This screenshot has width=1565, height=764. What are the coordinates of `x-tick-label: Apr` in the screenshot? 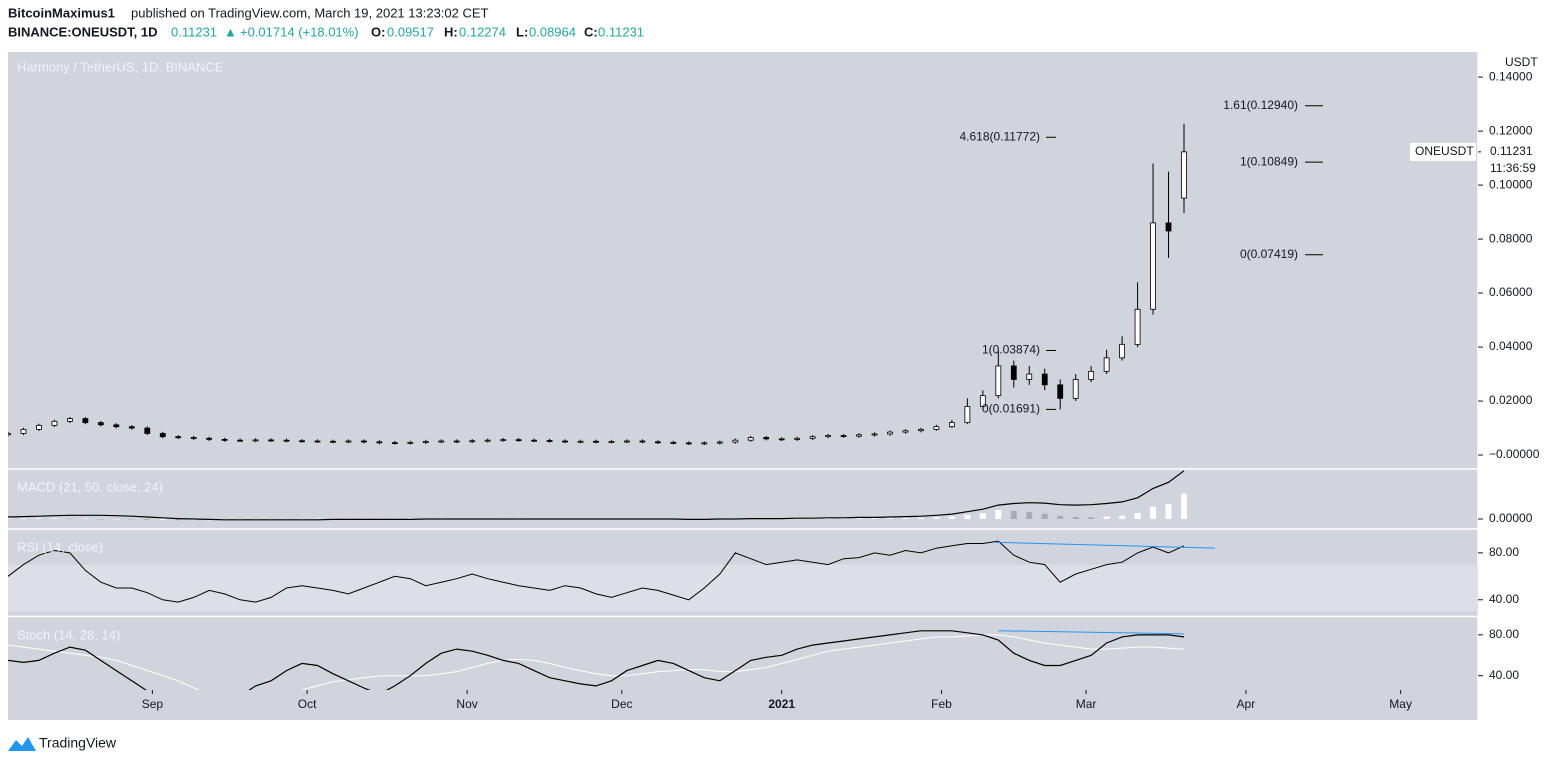 It's located at (1246, 704).